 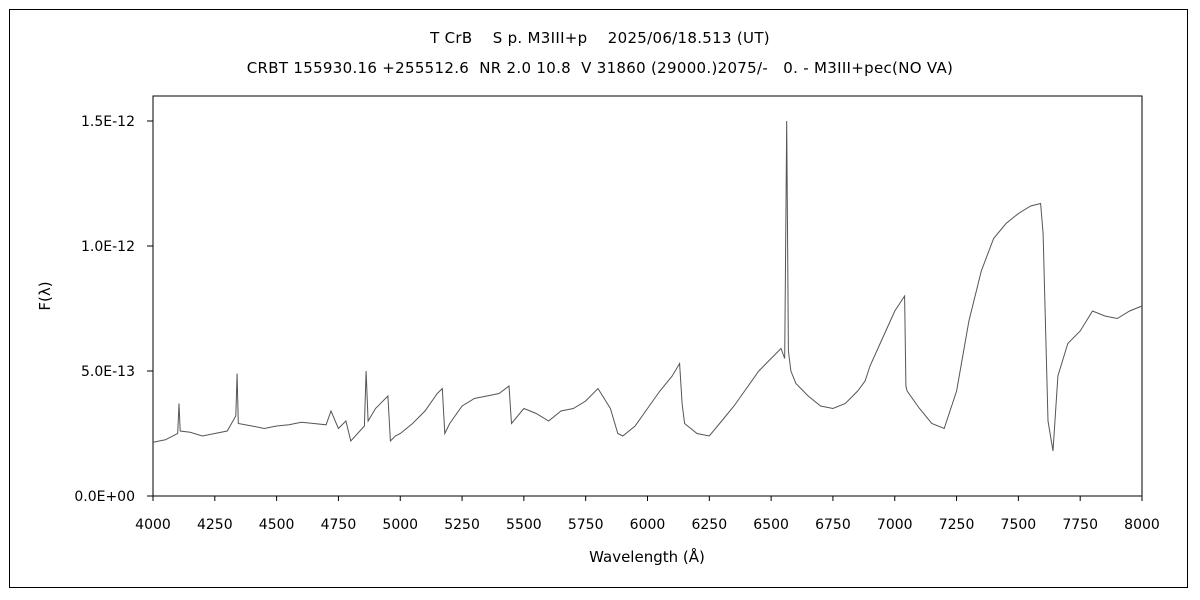 What do you see at coordinates (339, 525) in the screenshot?
I see `x-tick-label: 4750` at bounding box center [339, 525].